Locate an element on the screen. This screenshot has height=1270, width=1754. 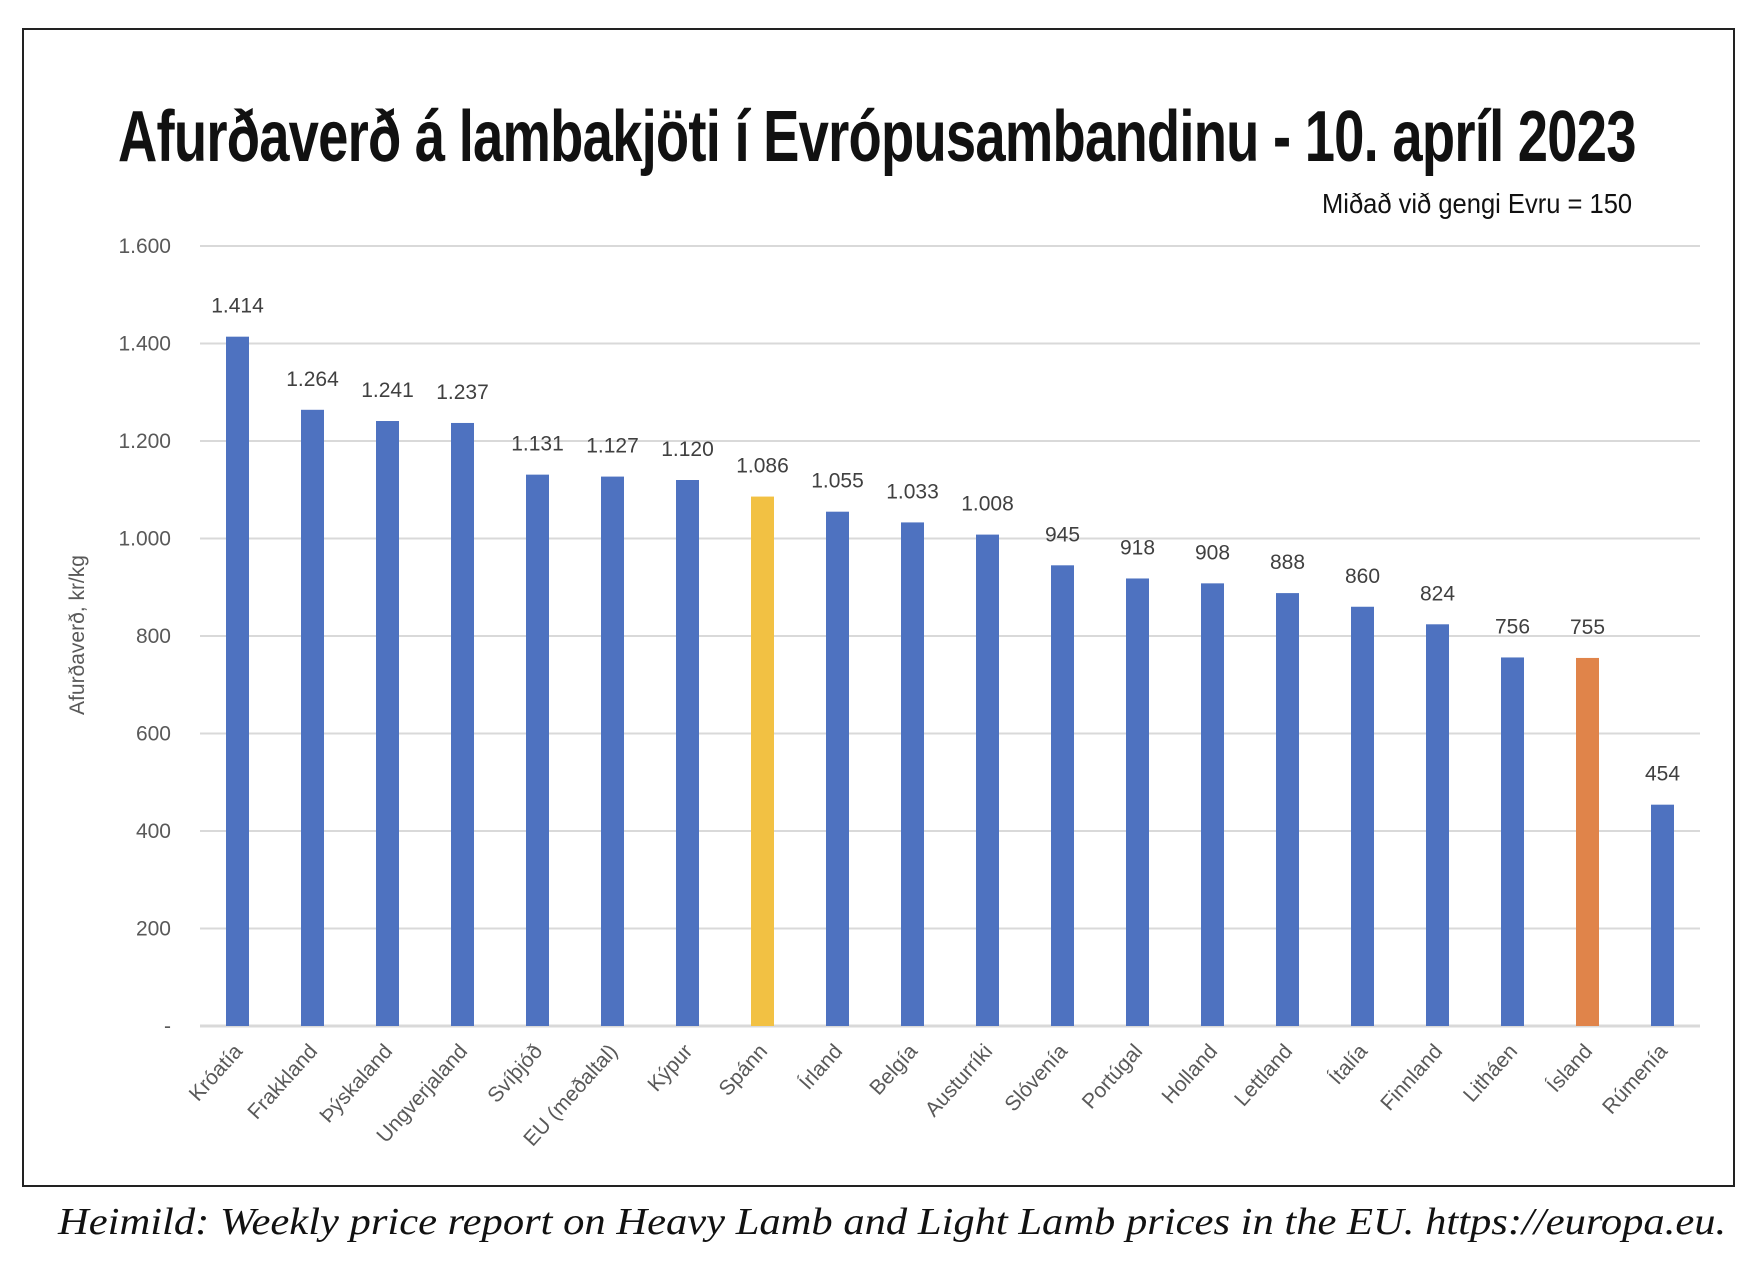
data-label: 1.008 is located at coordinates (987, 504).